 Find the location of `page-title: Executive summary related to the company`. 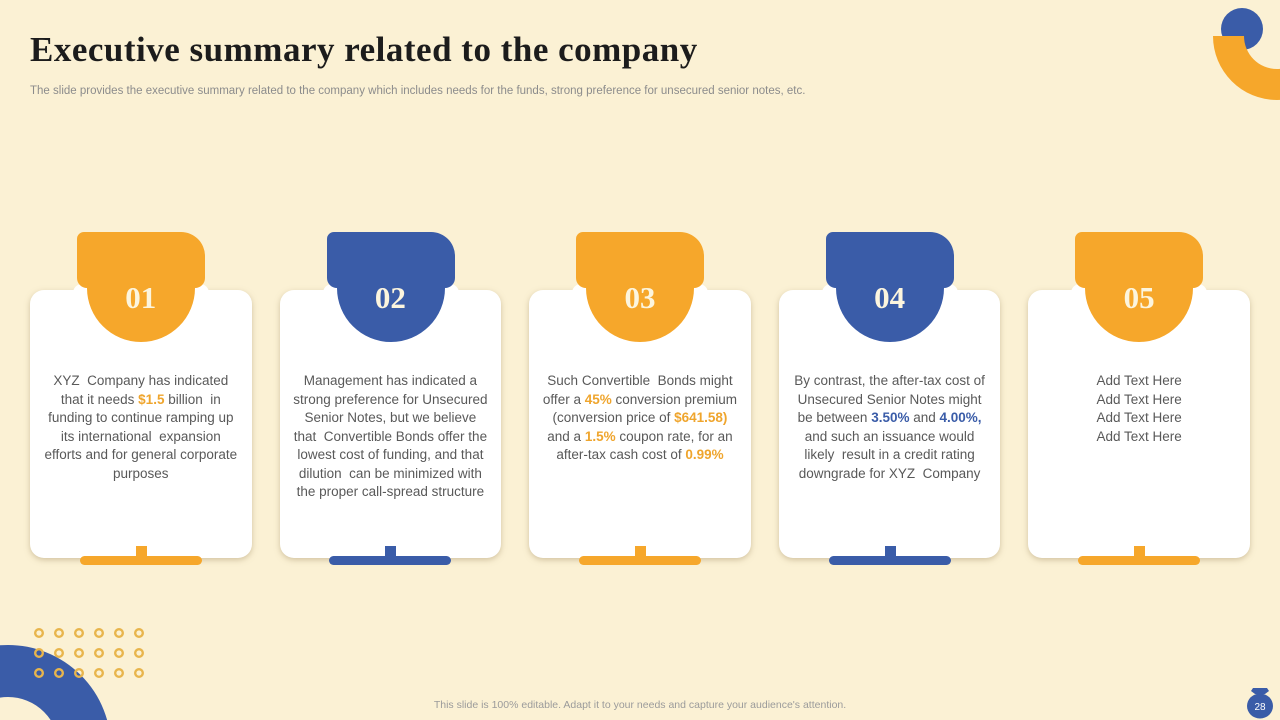

page-title: Executive summary related to the company is located at coordinates (364, 49).